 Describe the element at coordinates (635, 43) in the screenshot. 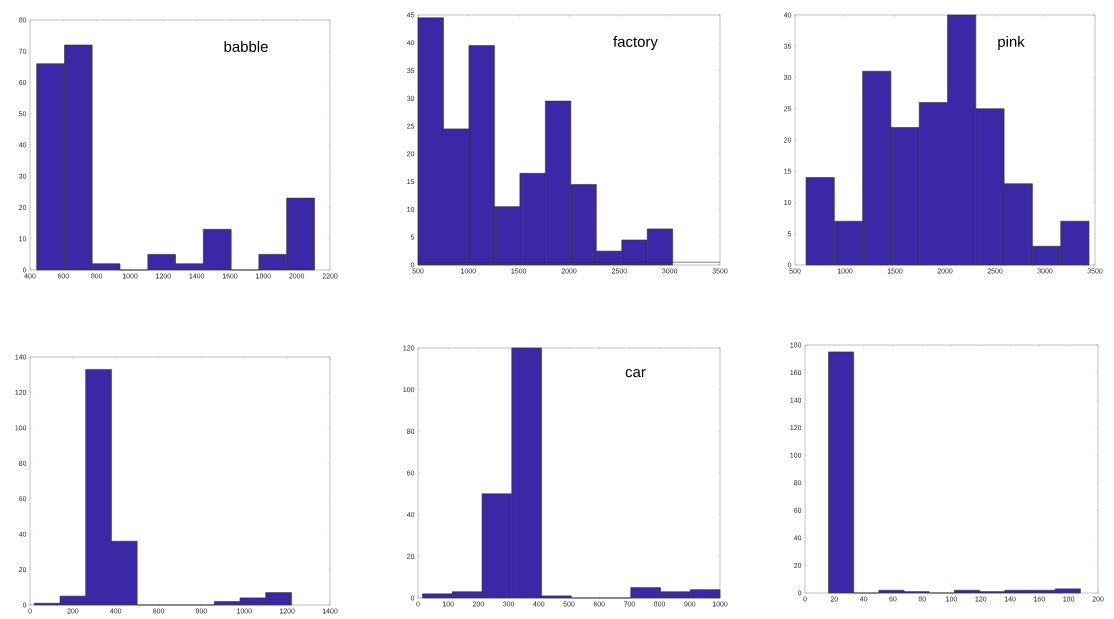

I see `text: factory` at that location.